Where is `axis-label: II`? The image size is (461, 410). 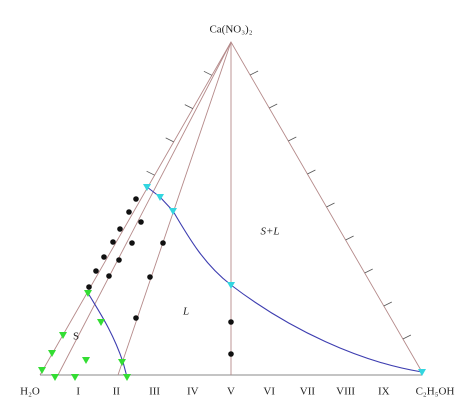
axis-label: II is located at coordinates (117, 392).